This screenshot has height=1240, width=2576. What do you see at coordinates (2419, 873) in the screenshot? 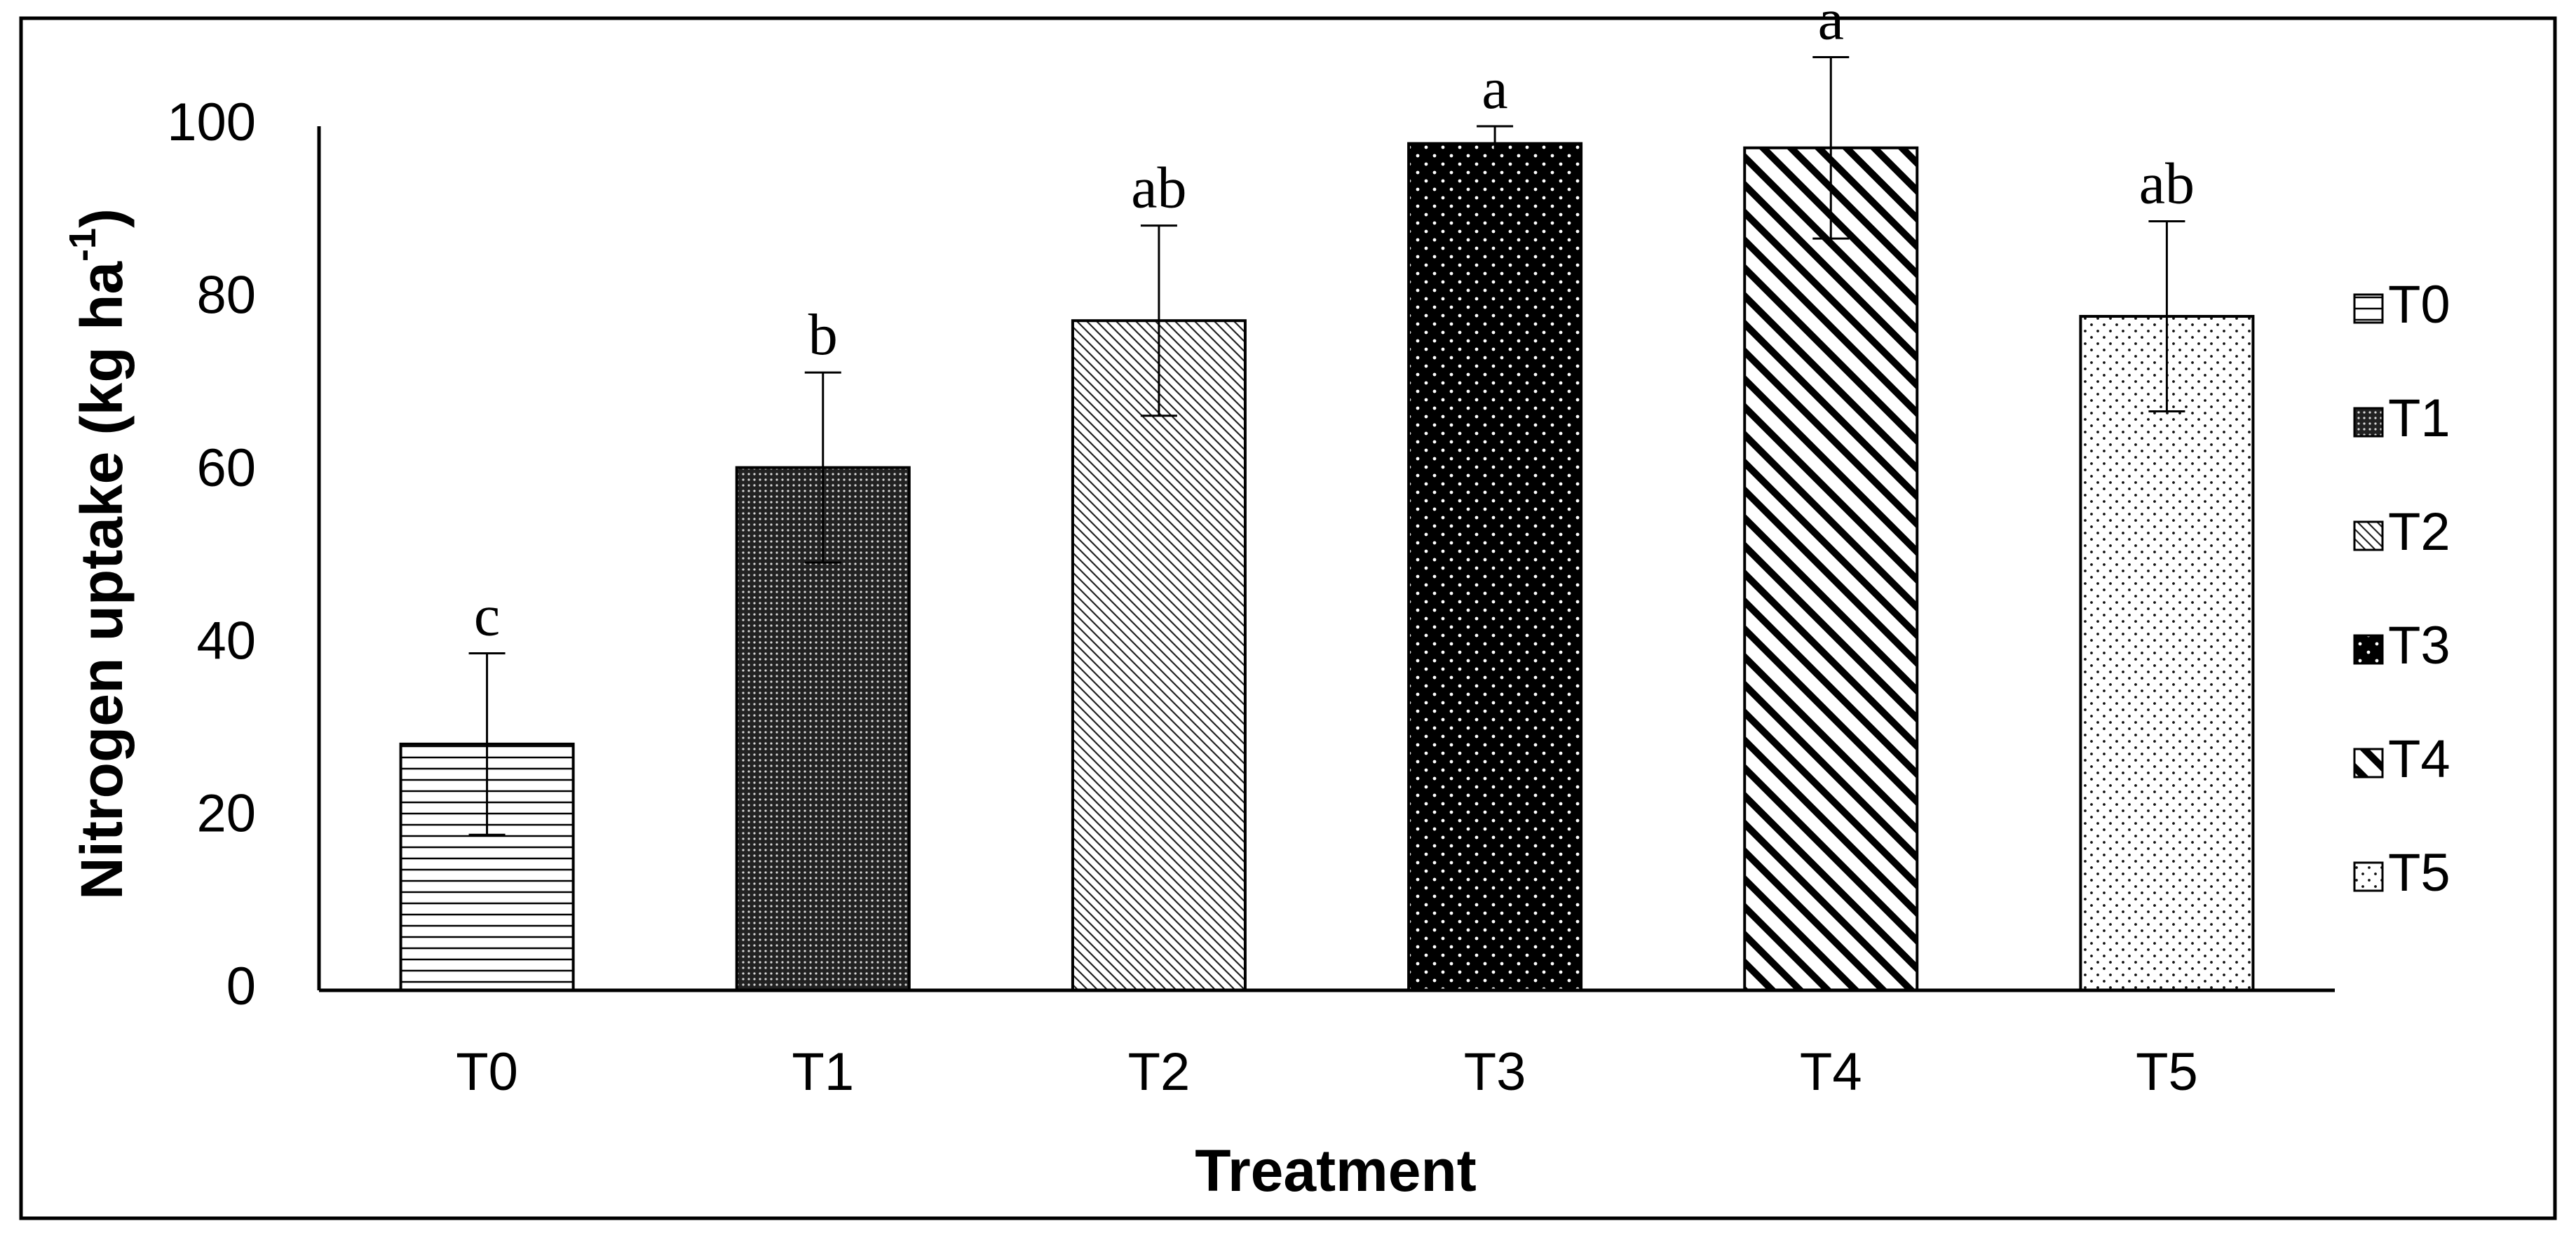
I see `legend-label: T5` at bounding box center [2419, 873].